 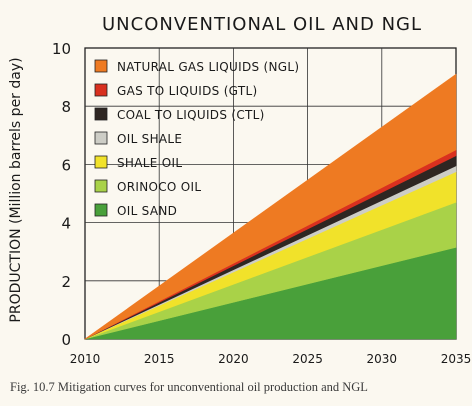 What do you see at coordinates (456, 359) in the screenshot?
I see `x-tick-label: 2035` at bounding box center [456, 359].